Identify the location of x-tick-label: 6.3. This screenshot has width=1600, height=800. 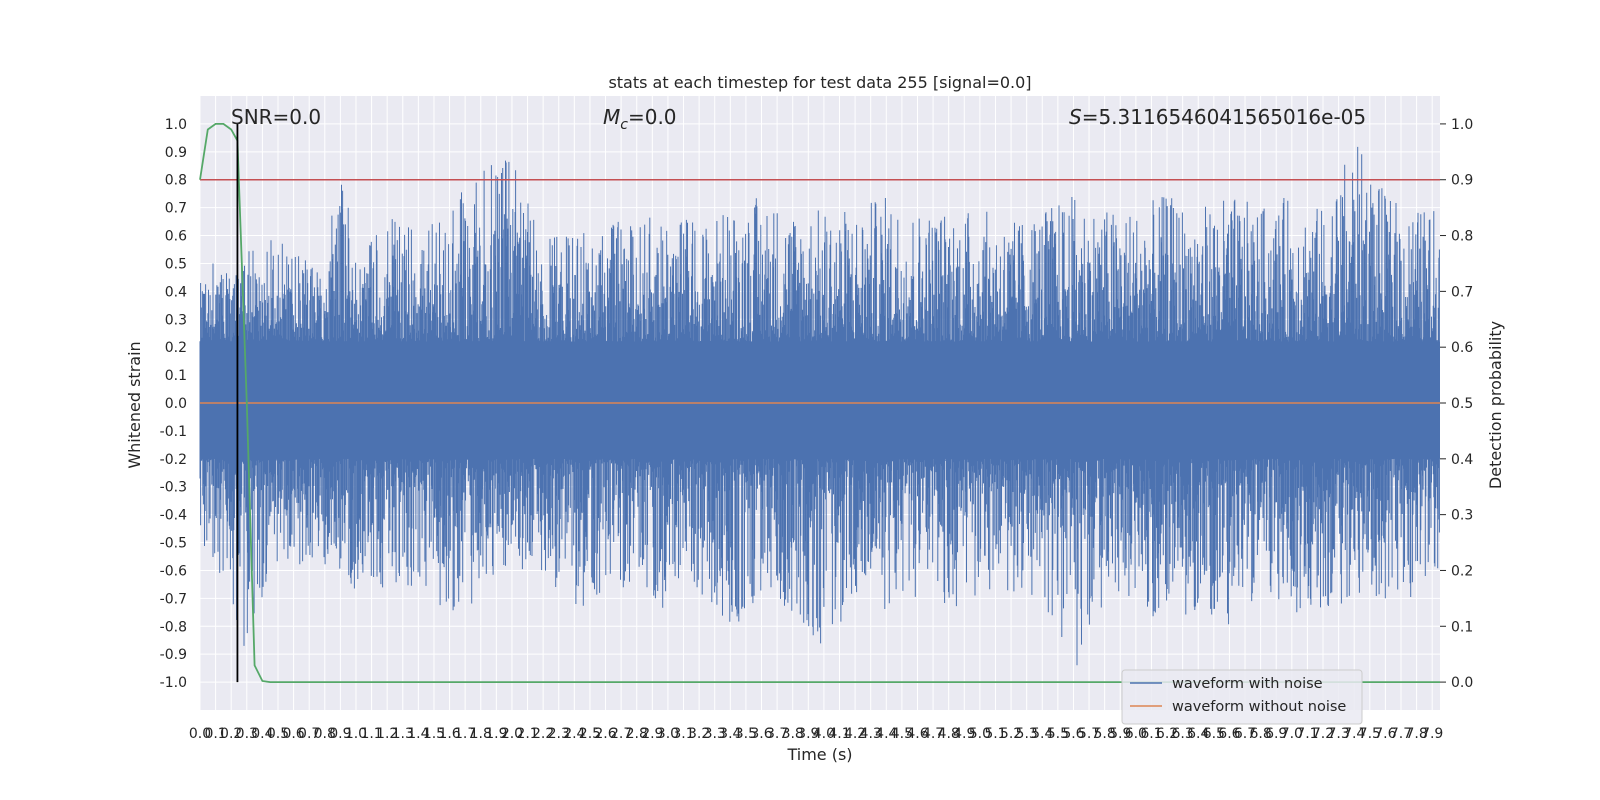
(1183, 734).